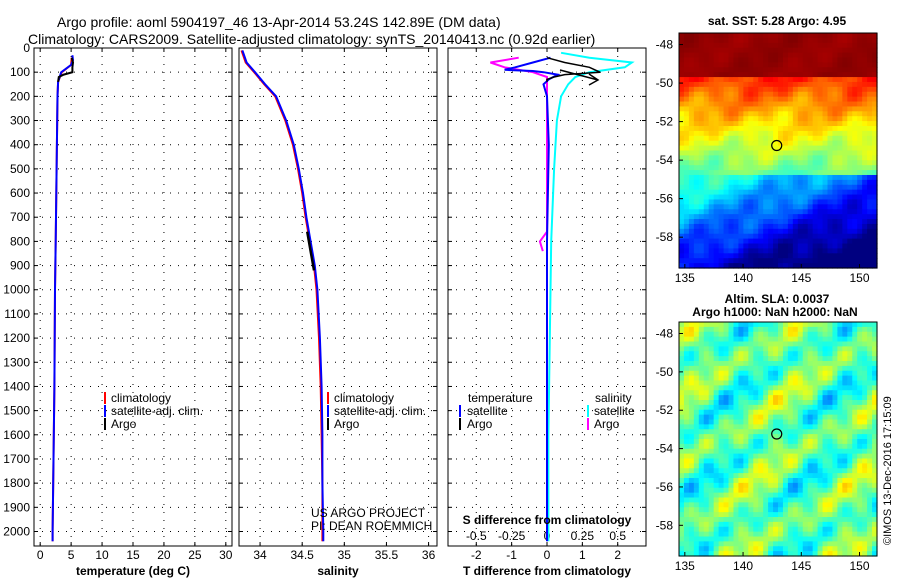 This screenshot has width=900, height=580. Describe the element at coordinates (665, 487) in the screenshot. I see `lat-tick-label: -56` at that location.